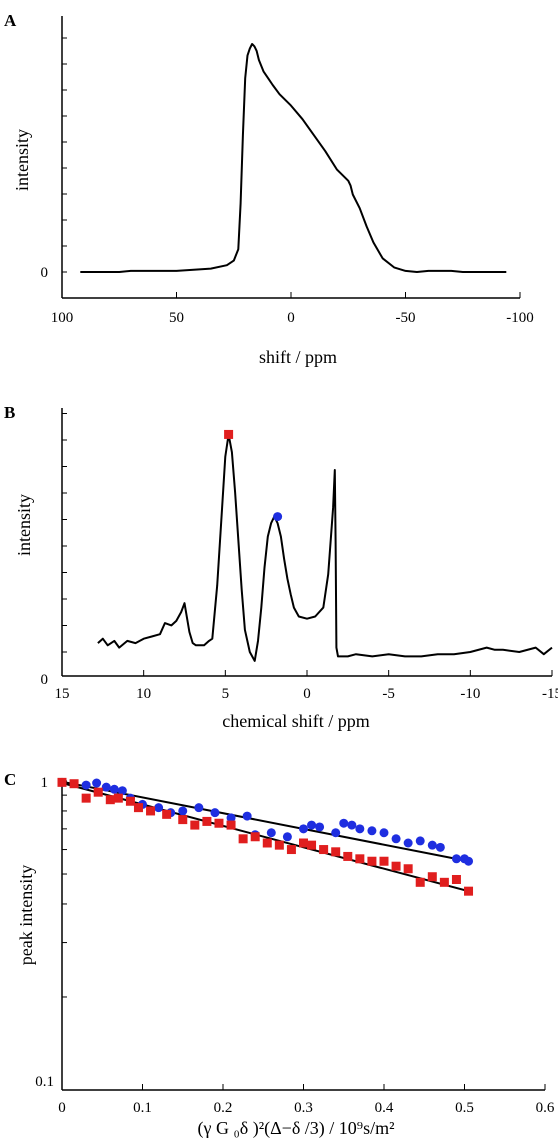  Describe the element at coordinates (24, 525) in the screenshot. I see `panel-b-y-axis-label: intensity` at that location.